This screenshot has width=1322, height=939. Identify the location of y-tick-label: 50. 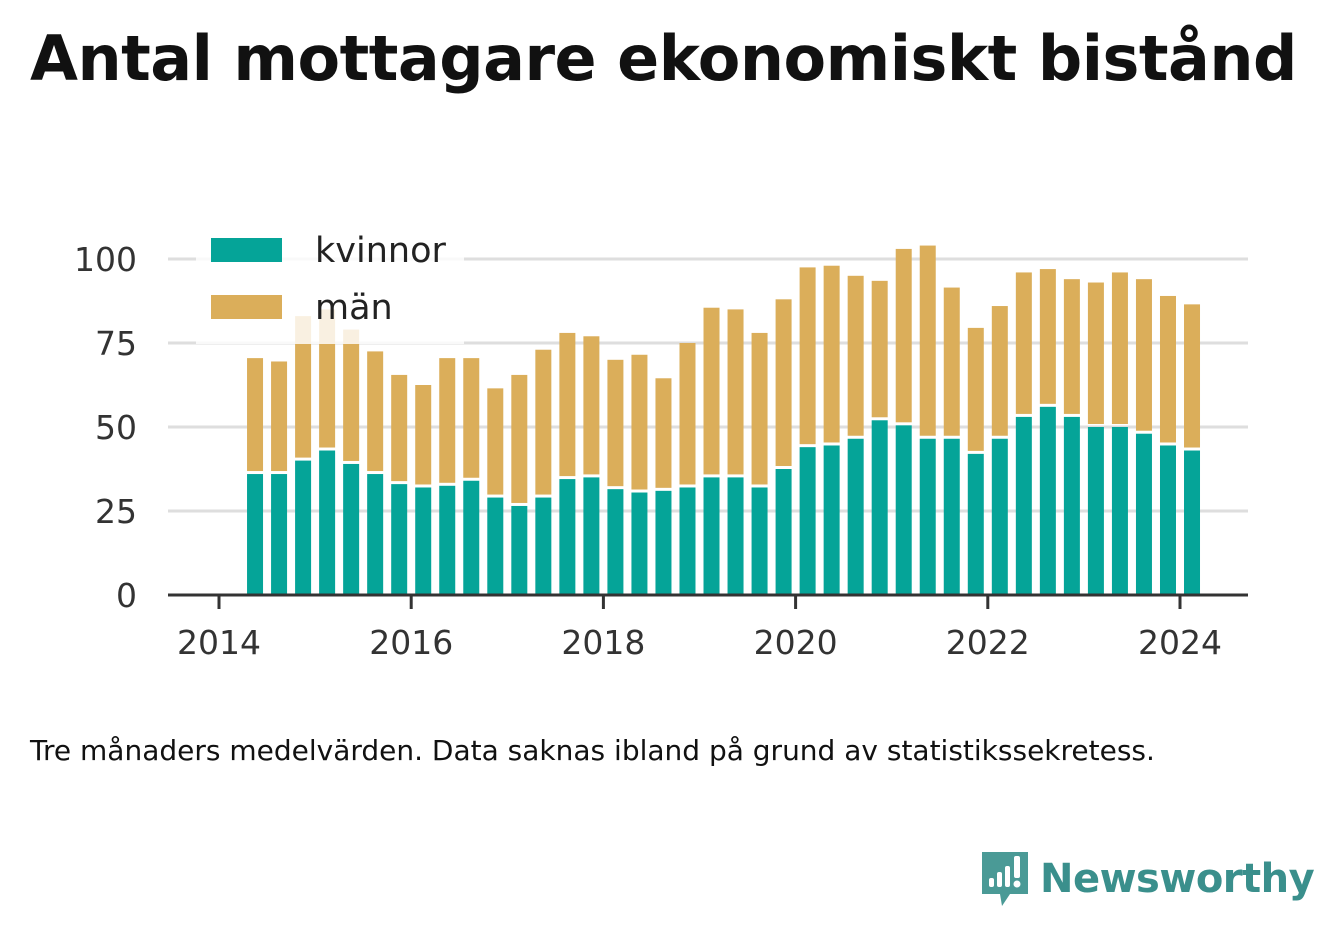
(116, 427).